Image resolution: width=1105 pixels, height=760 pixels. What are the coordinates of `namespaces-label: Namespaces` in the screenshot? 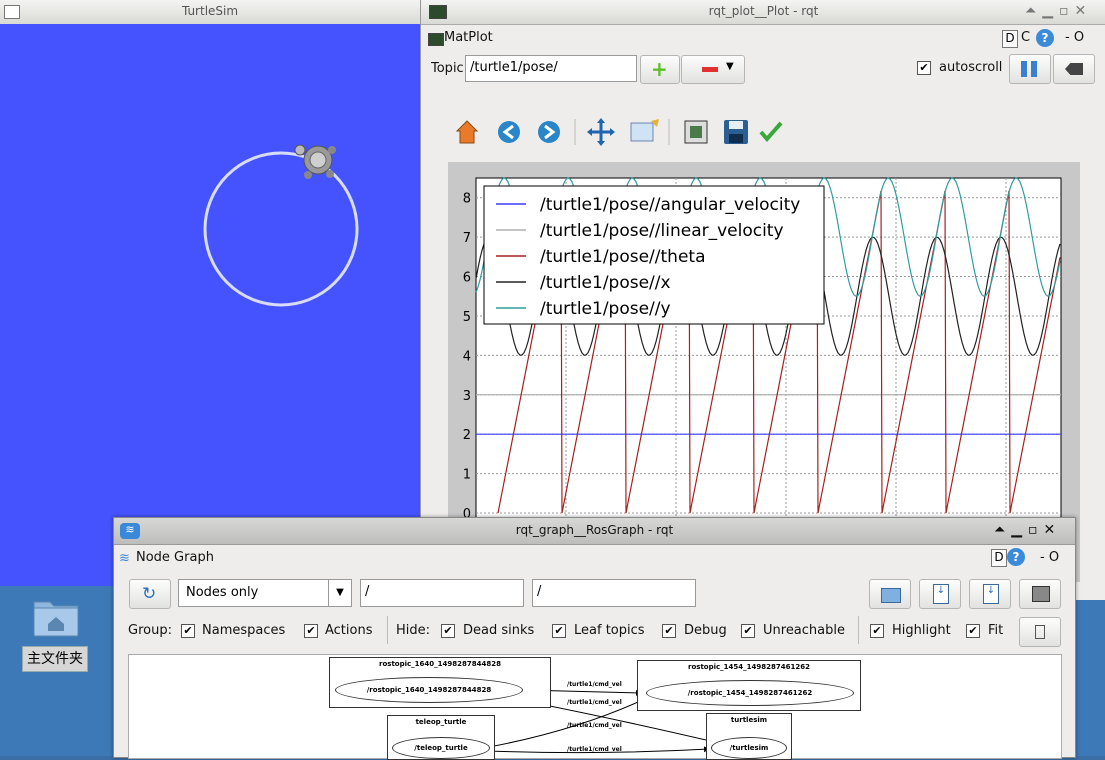 It's located at (244, 630).